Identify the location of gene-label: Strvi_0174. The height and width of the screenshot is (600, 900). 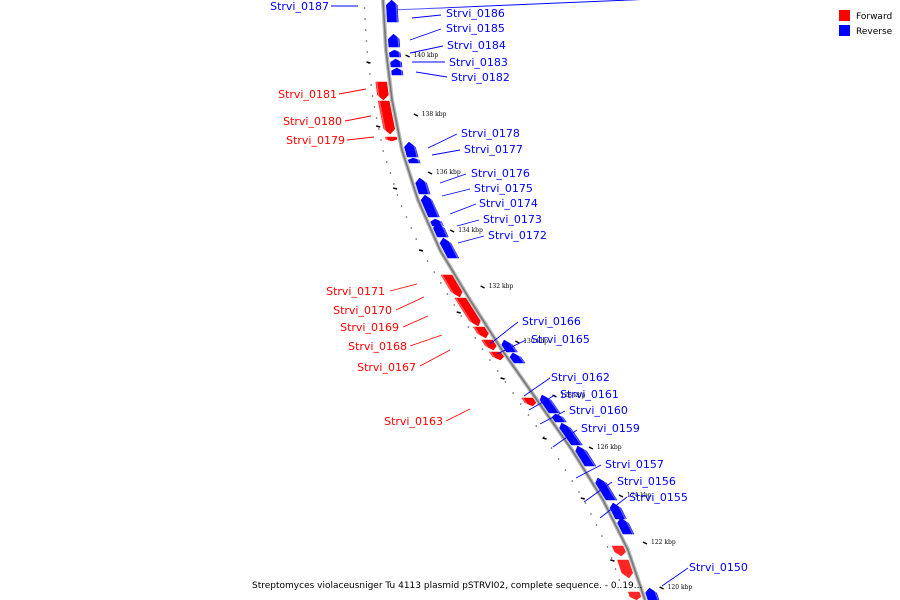
(508, 203).